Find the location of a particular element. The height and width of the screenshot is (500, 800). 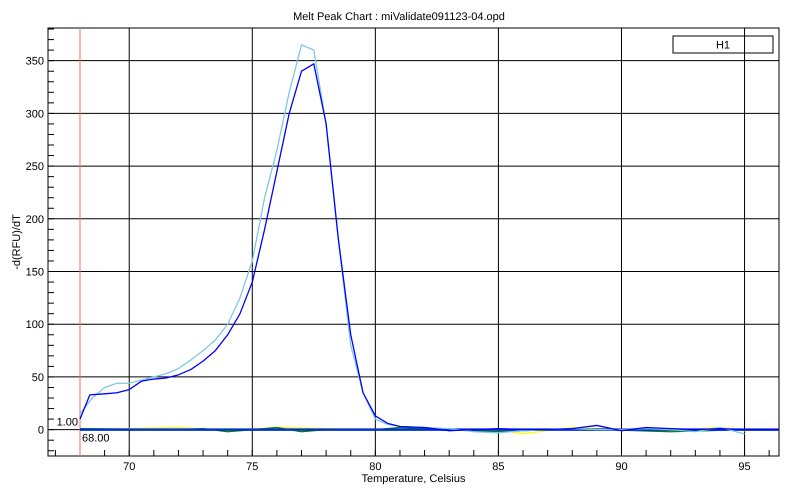

x-tick-label: 85 is located at coordinates (498, 467).